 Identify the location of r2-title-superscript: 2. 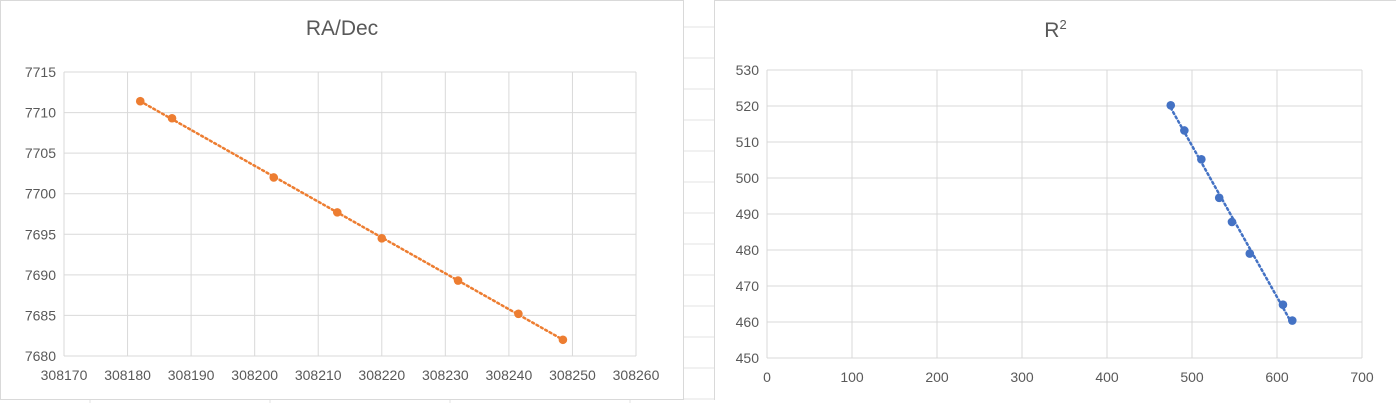
(1063, 24).